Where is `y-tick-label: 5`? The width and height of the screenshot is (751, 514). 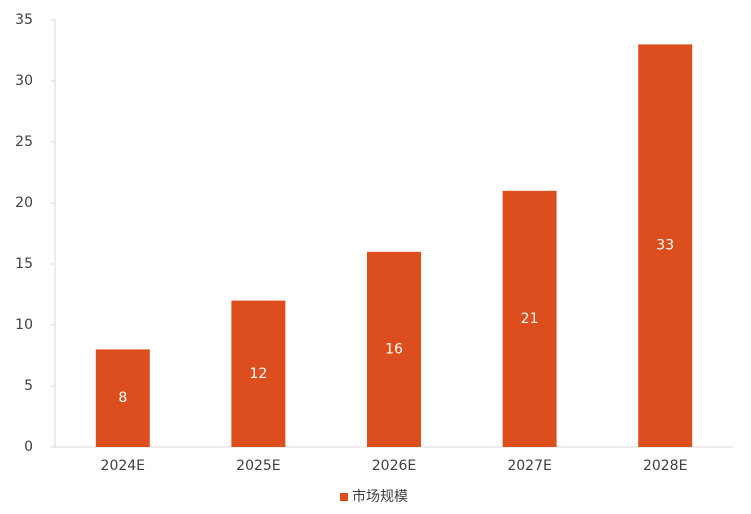
y-tick-label: 5 is located at coordinates (28, 386).